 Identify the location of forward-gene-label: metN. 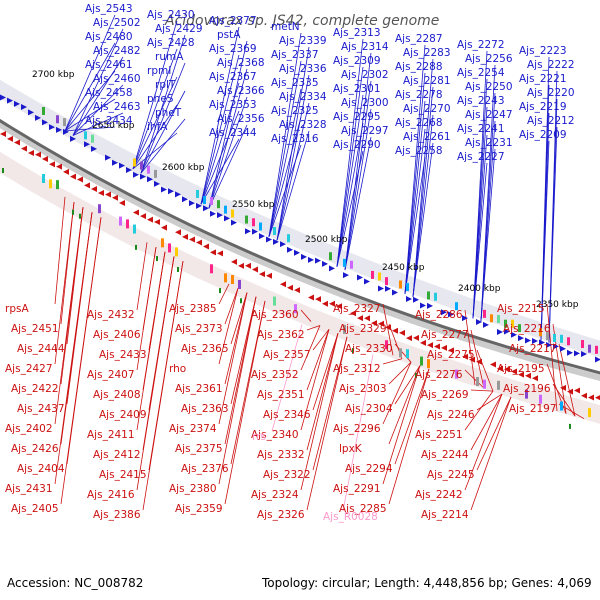
(285, 27).